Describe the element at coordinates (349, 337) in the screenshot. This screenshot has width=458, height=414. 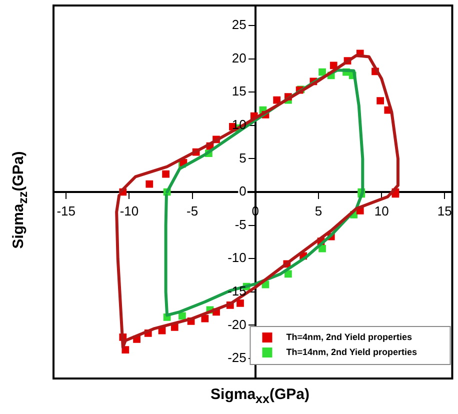
I see `legend-label: Th=4nm, 2nd Yield properties` at that location.